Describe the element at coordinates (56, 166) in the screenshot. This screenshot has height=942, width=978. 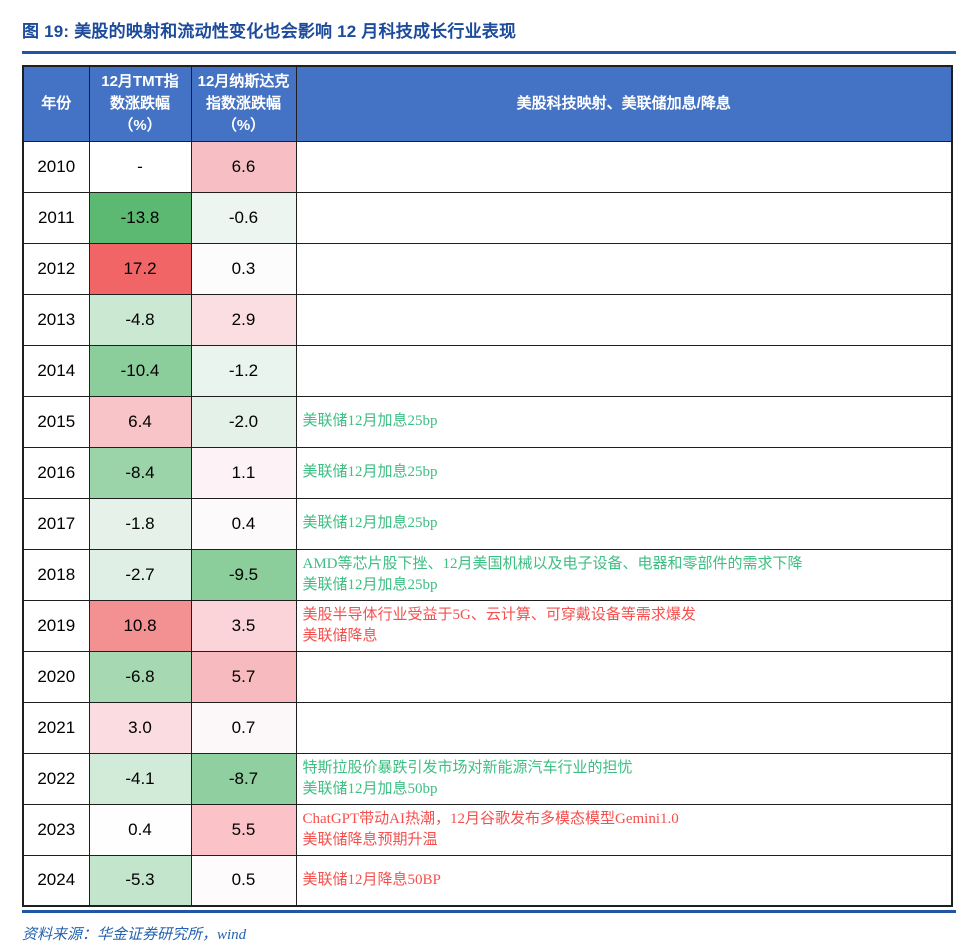
I see `year-cell: 2010` at that location.